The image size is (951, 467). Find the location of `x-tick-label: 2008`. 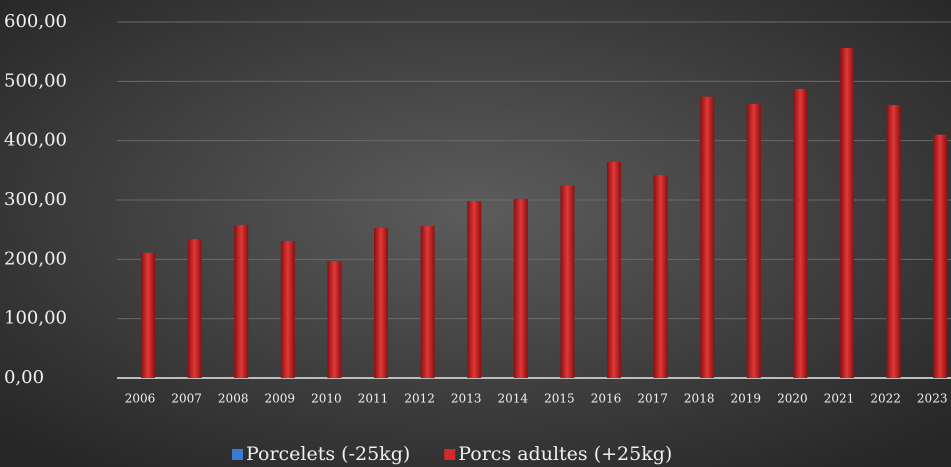

x-tick-label: 2008 is located at coordinates (233, 399).